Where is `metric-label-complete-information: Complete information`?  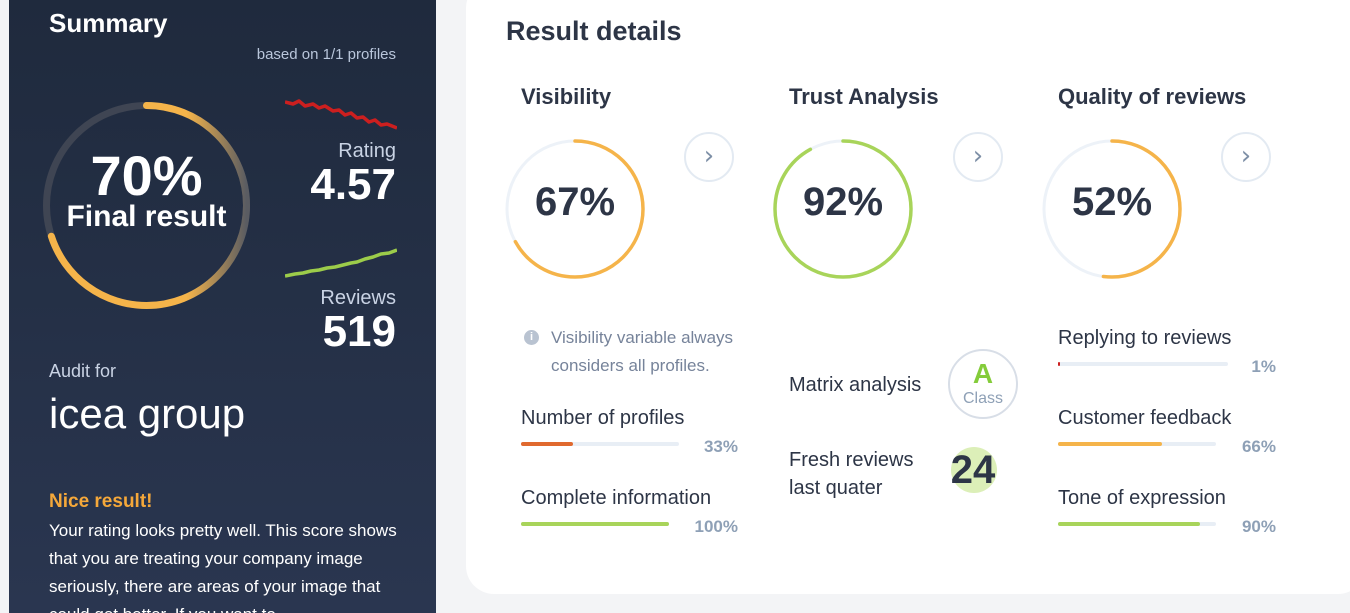
metric-label-complete-information: Complete information is located at coordinates (616, 498).